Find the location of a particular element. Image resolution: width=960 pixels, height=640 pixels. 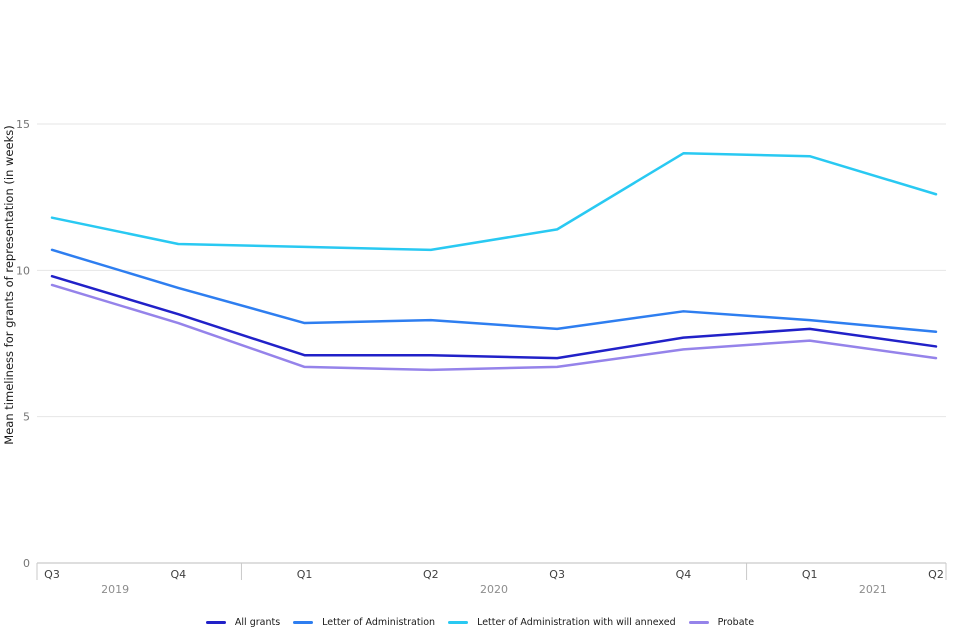

year-label-2019: 2019 is located at coordinates (115, 589).